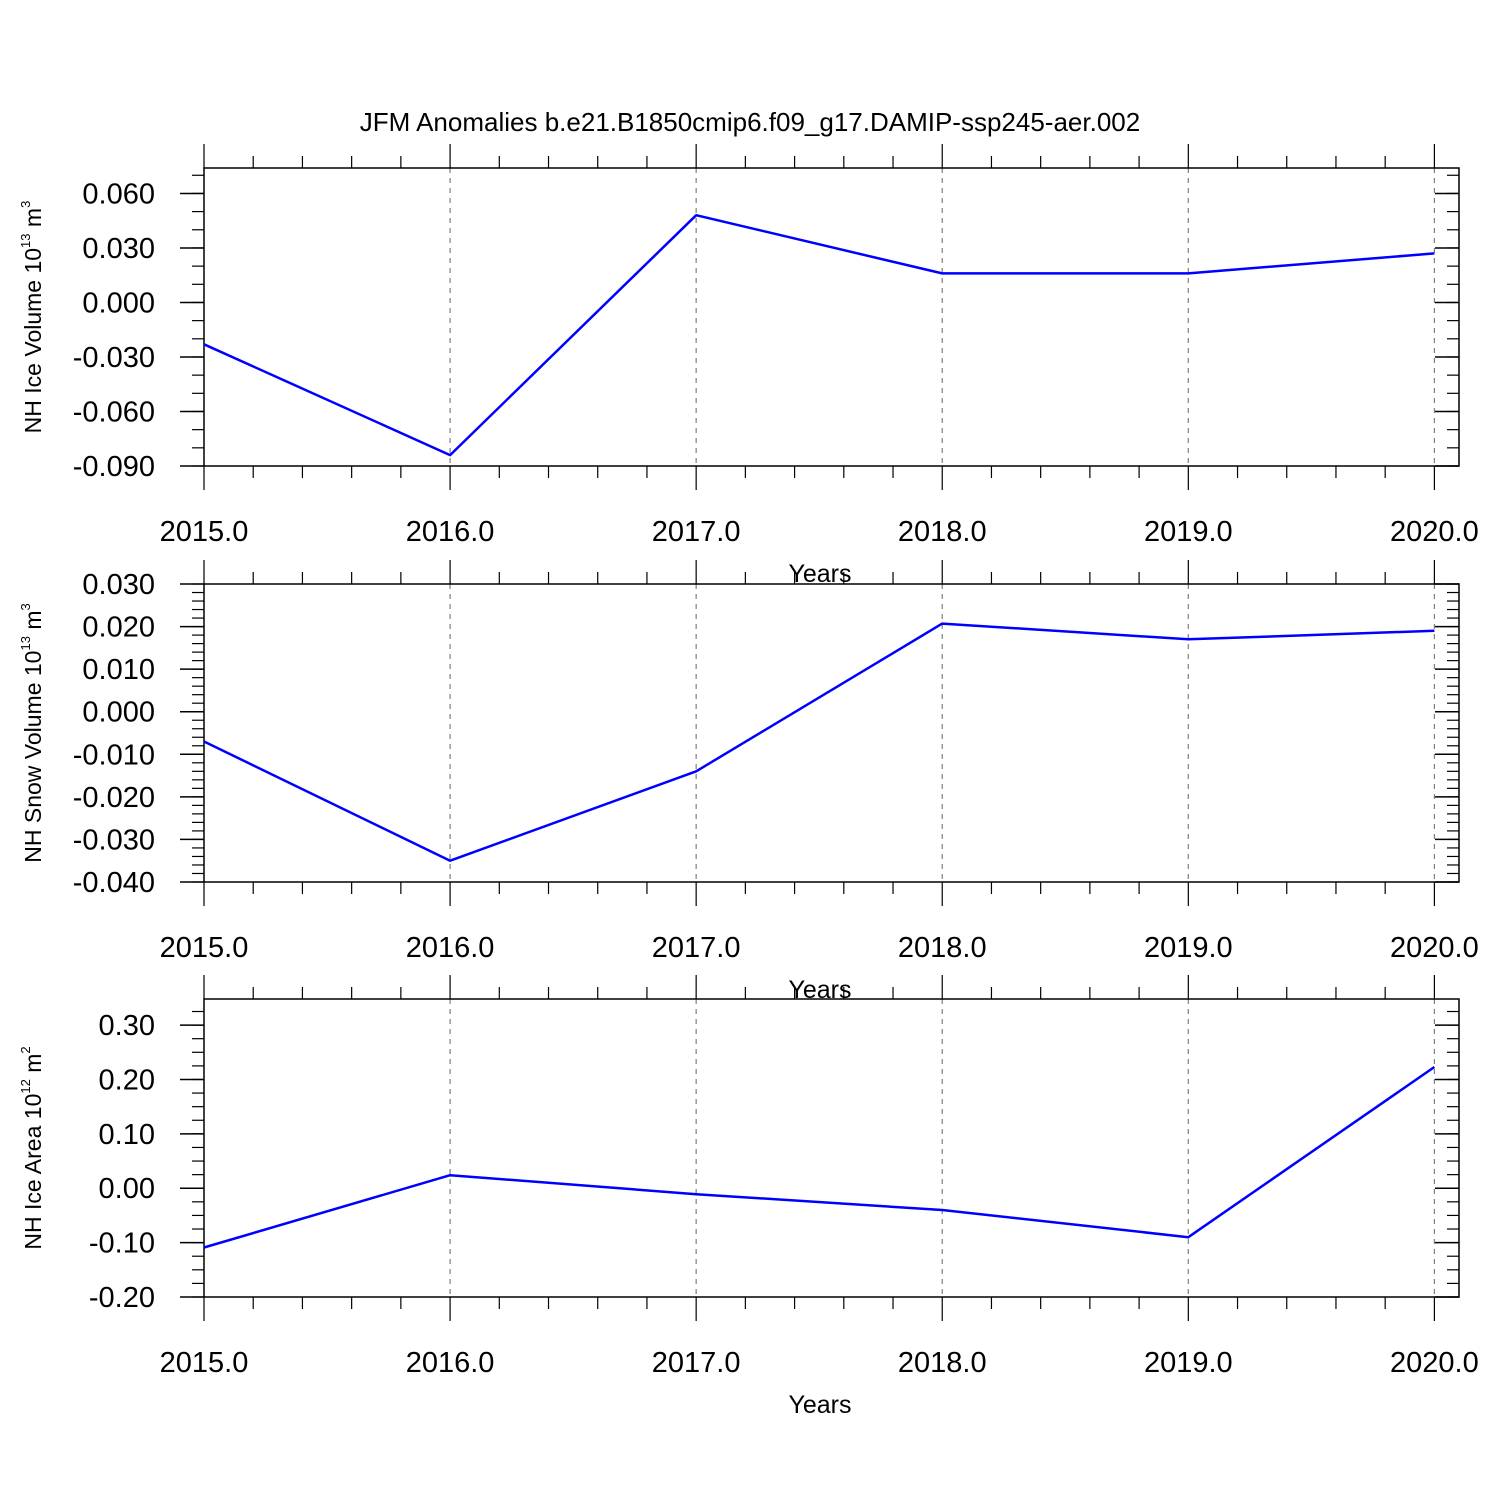 The image size is (1500, 1500). Describe the element at coordinates (127, 1026) in the screenshot. I see `y-tick-label: 0.30` at that location.